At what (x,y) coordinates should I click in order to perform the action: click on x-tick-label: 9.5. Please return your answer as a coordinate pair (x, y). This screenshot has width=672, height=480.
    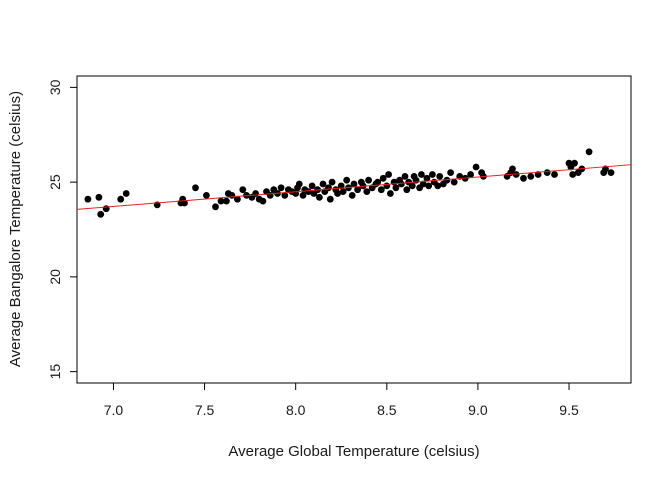
    Looking at the image, I should click on (569, 410).